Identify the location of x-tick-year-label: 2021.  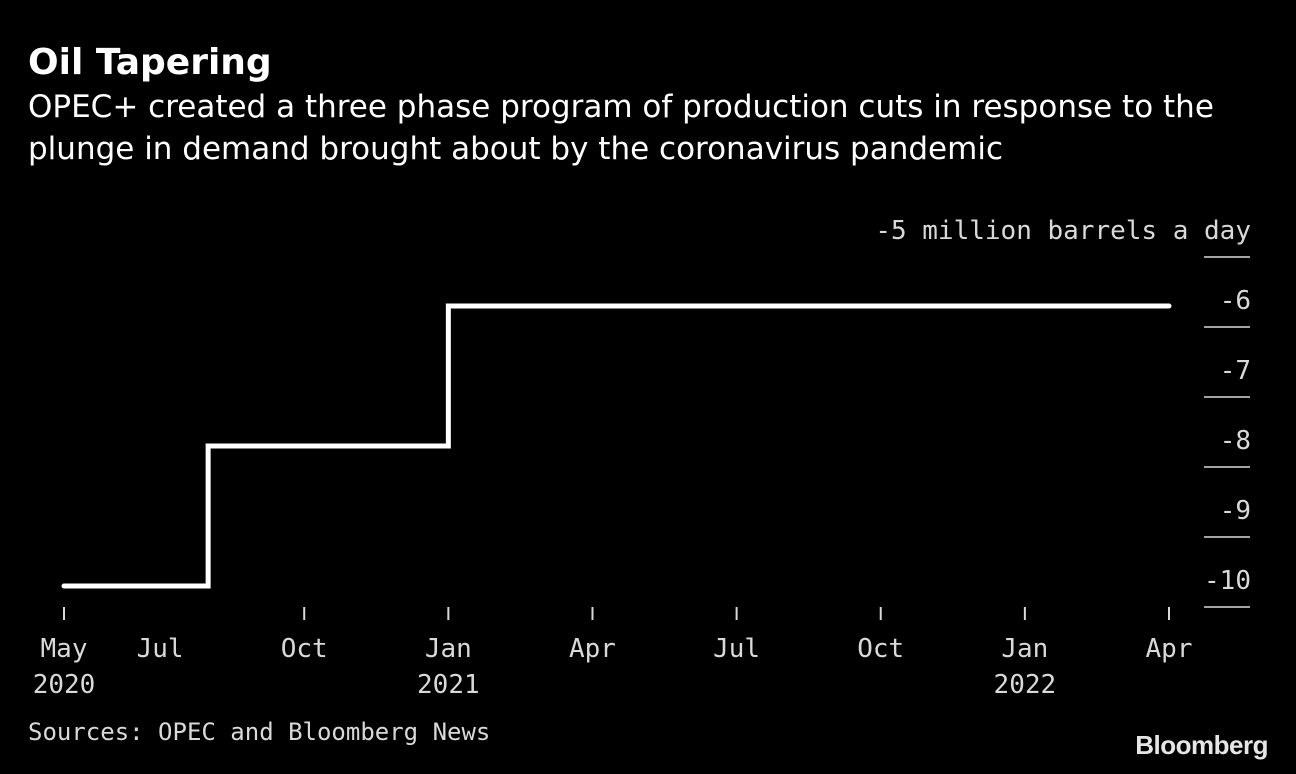
(448, 685).